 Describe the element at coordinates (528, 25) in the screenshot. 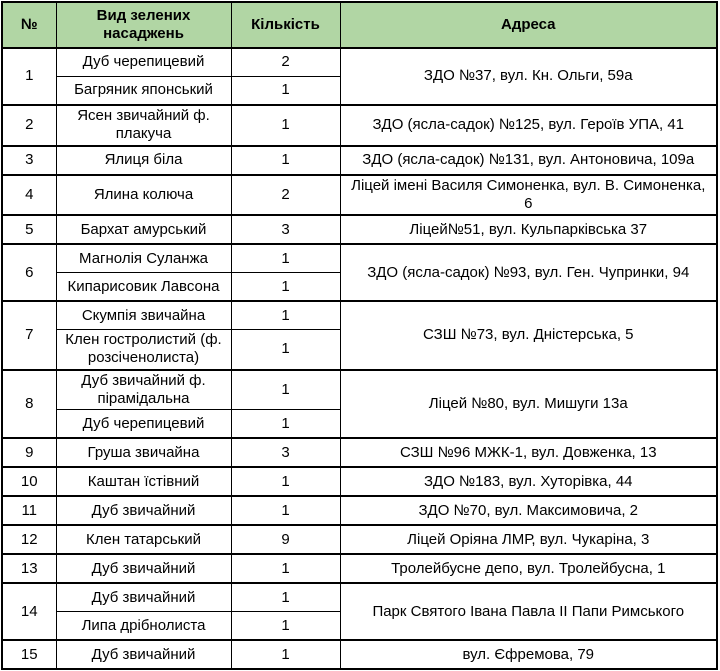

I see `column-header: Адреса` at that location.